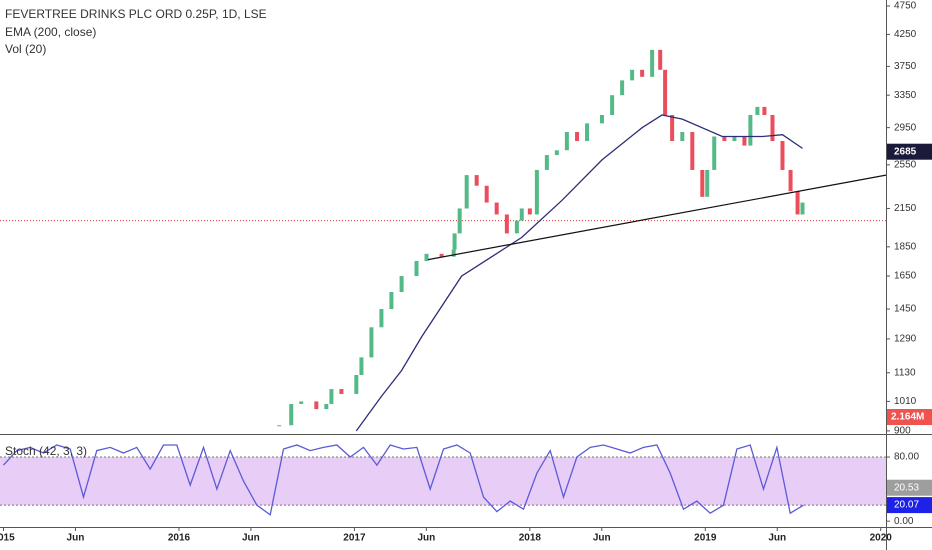  Describe the element at coordinates (443, 481) in the screenshot. I see `stoch-band` at that location.